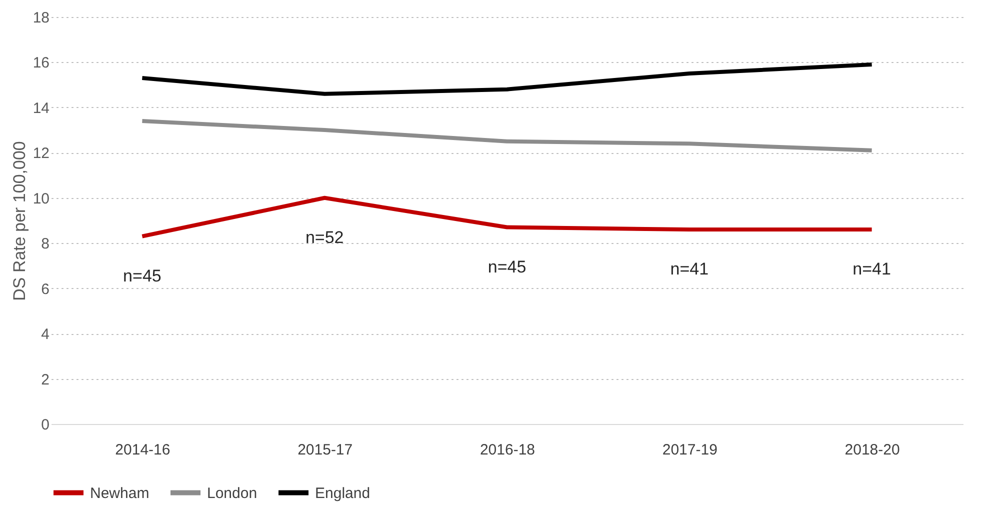 The image size is (993, 513). What do you see at coordinates (232, 493) in the screenshot?
I see `legend-label: London` at bounding box center [232, 493].